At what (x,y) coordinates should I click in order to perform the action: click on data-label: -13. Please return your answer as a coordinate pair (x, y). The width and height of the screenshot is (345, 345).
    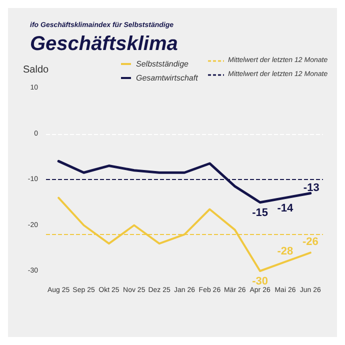
    Looking at the image, I should click on (311, 188).